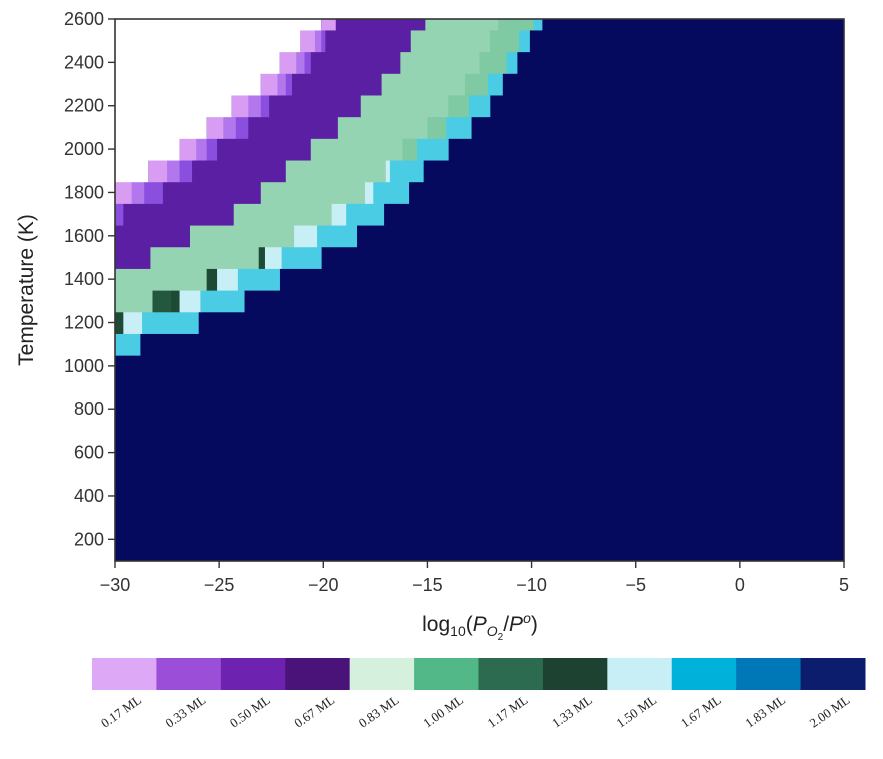 This screenshot has height=759, width=883. What do you see at coordinates (323, 585) in the screenshot?
I see `x-tick-label: −20` at bounding box center [323, 585].